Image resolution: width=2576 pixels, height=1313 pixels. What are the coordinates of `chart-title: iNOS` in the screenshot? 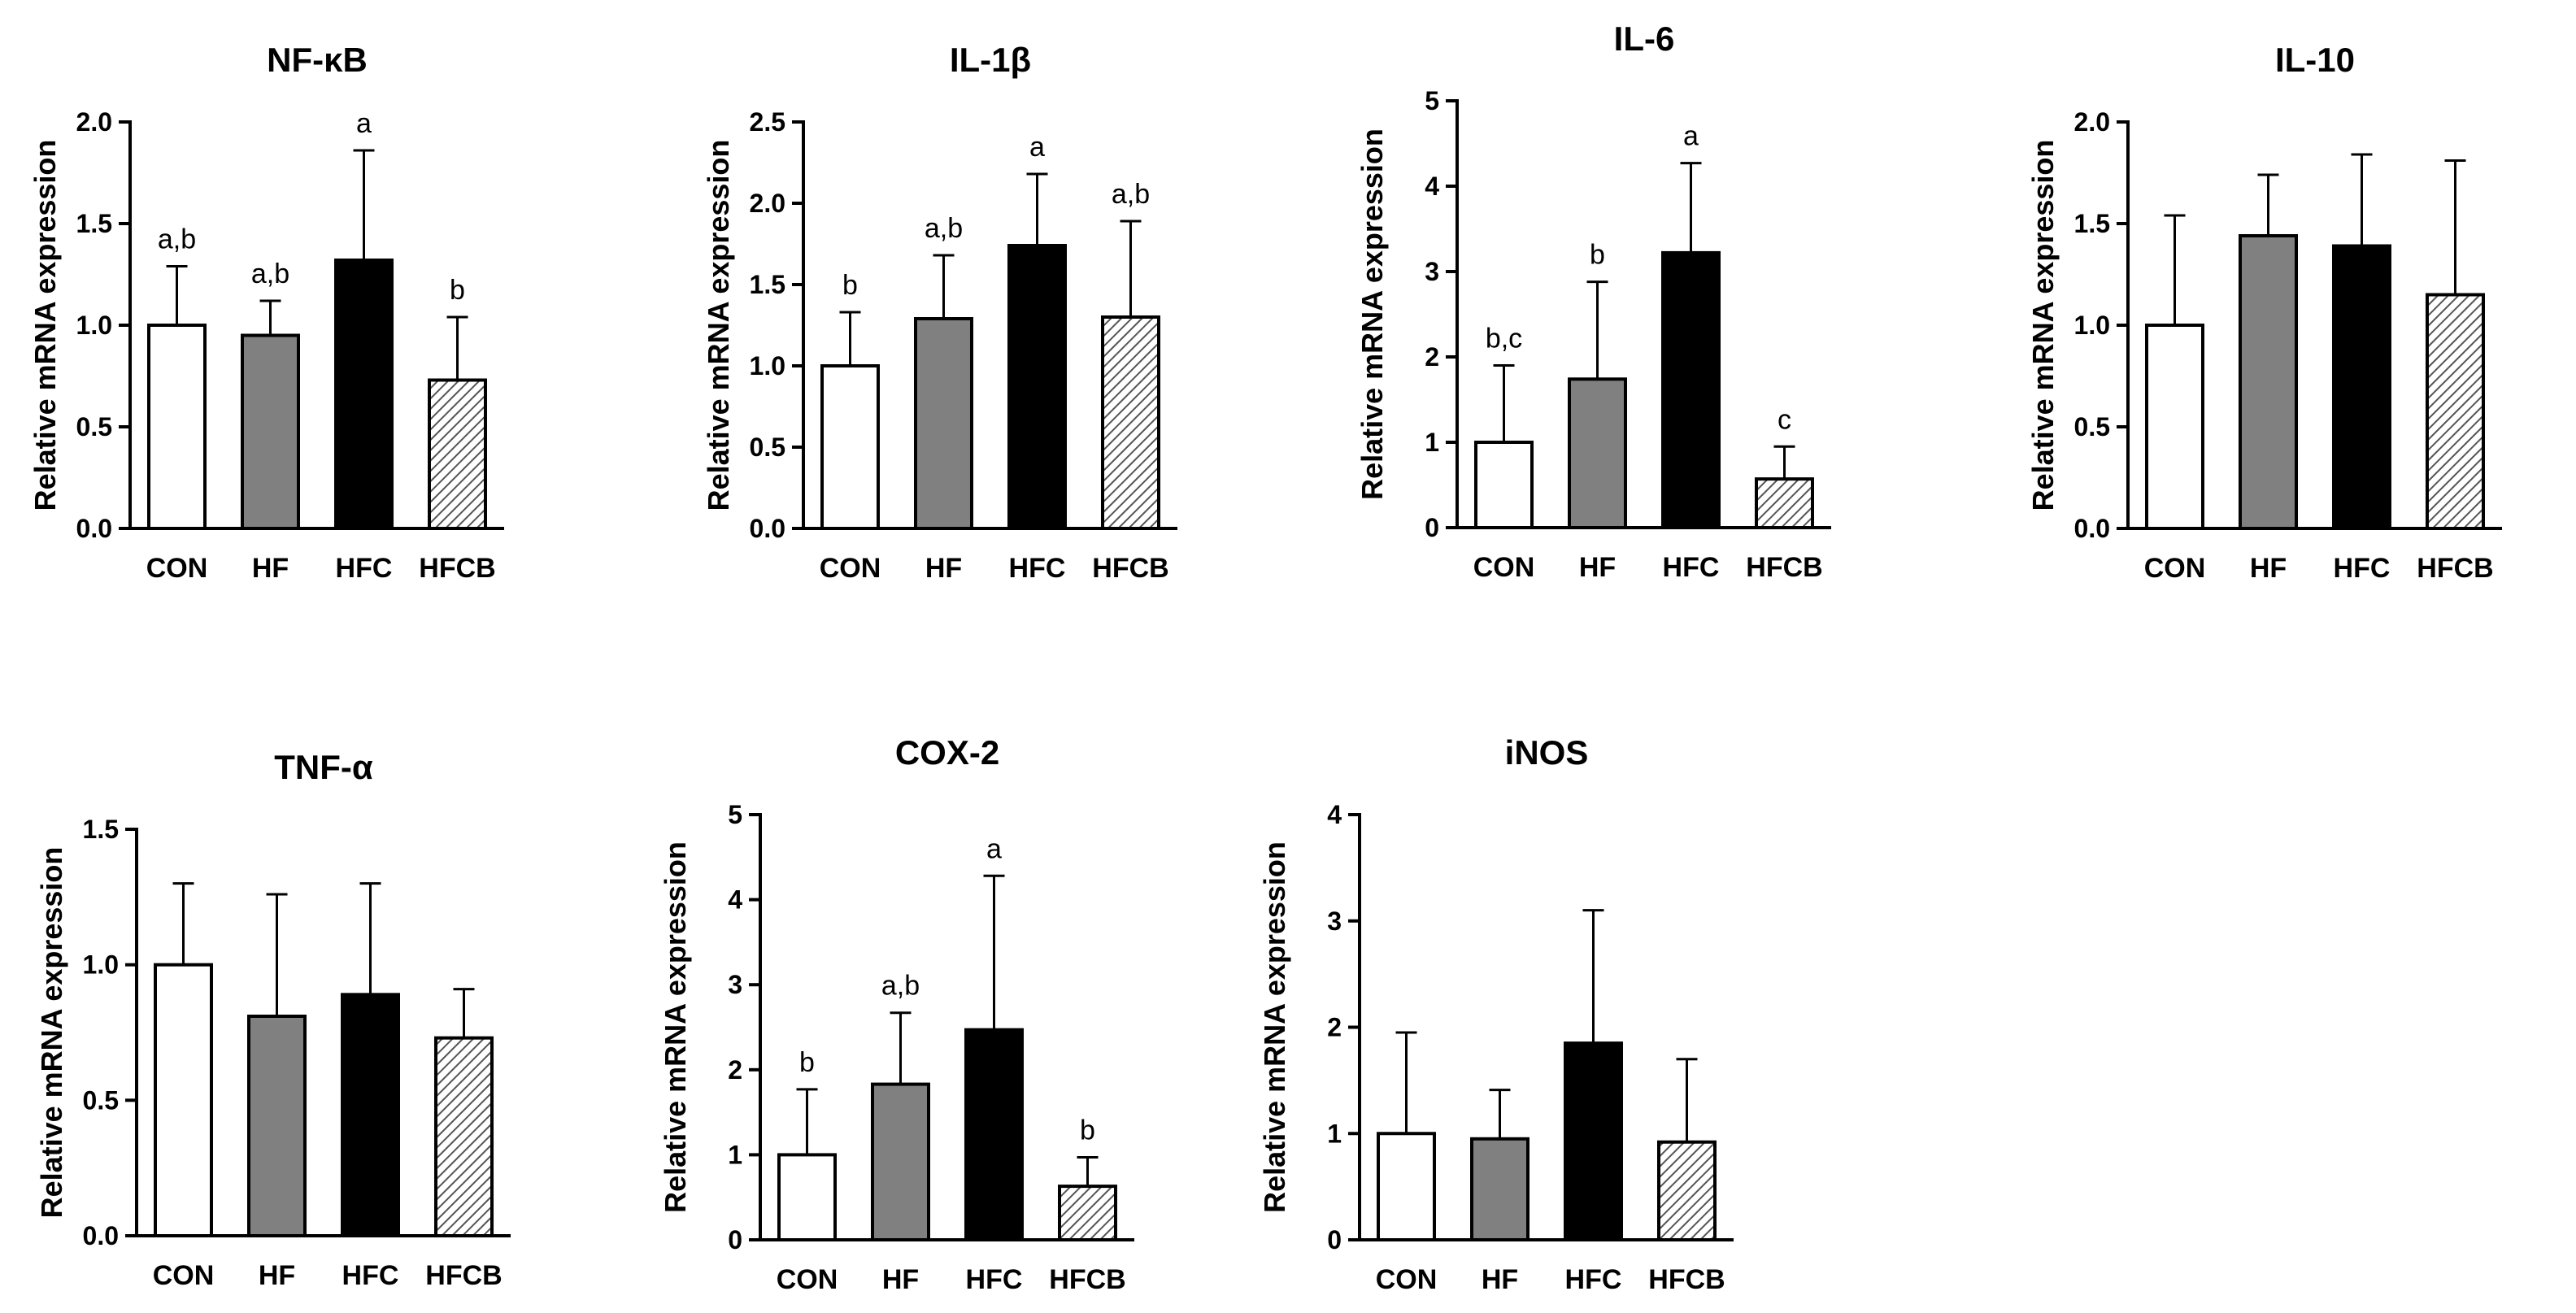 It's located at (1547, 752).